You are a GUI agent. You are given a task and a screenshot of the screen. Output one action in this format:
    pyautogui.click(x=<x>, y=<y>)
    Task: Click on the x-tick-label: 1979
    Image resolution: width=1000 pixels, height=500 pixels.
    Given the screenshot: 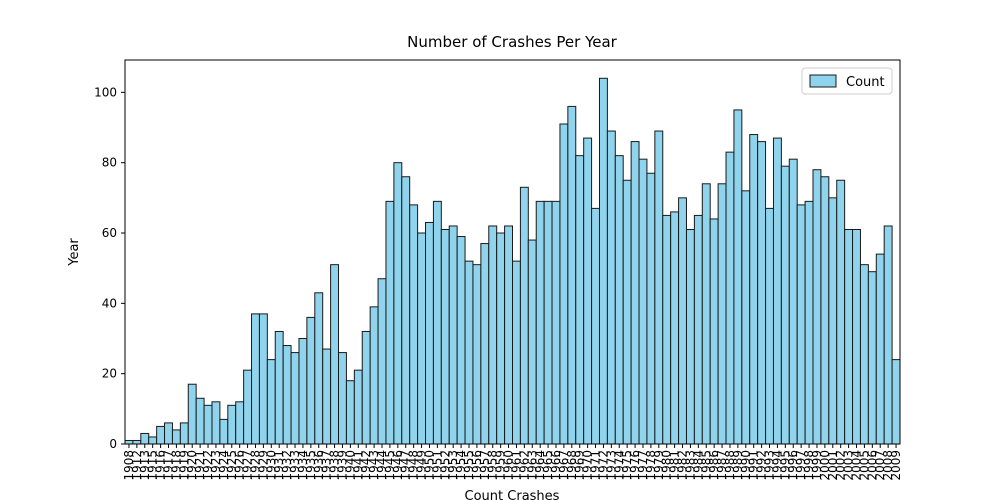 What is the action you would take?
    pyautogui.click(x=659, y=465)
    